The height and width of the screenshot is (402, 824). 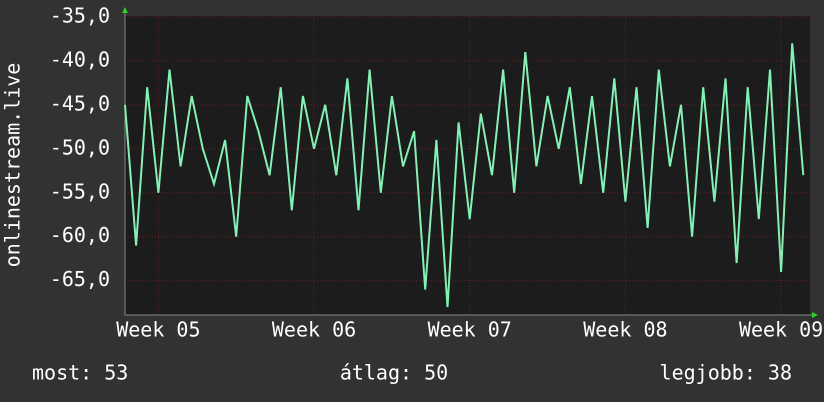 What do you see at coordinates (125, 10) in the screenshot?
I see `y-arrow` at bounding box center [125, 10].